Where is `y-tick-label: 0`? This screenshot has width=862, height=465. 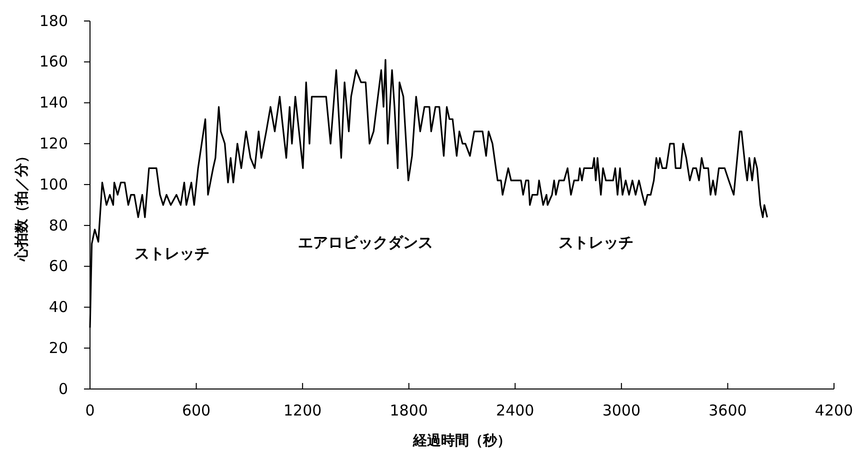 y-tick-label: 0 is located at coordinates (63, 389).